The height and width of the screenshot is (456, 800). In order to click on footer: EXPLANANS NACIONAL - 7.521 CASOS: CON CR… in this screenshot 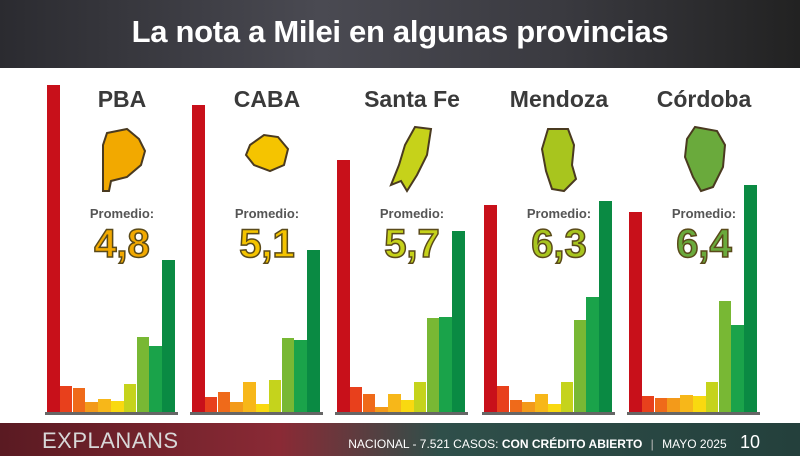, I will do `click(400, 439)`.